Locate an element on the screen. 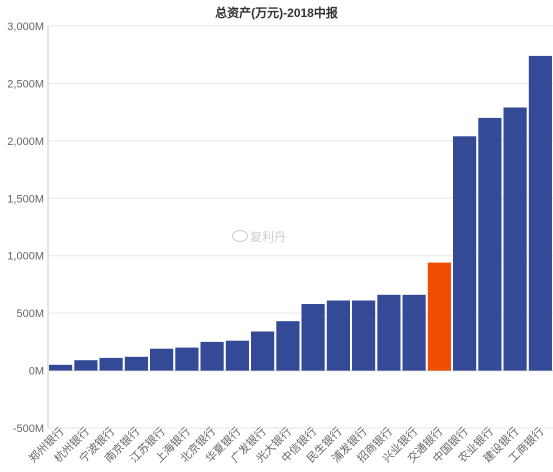 This screenshot has width=553, height=472. watermark-text: 复利丹 is located at coordinates (268, 237).